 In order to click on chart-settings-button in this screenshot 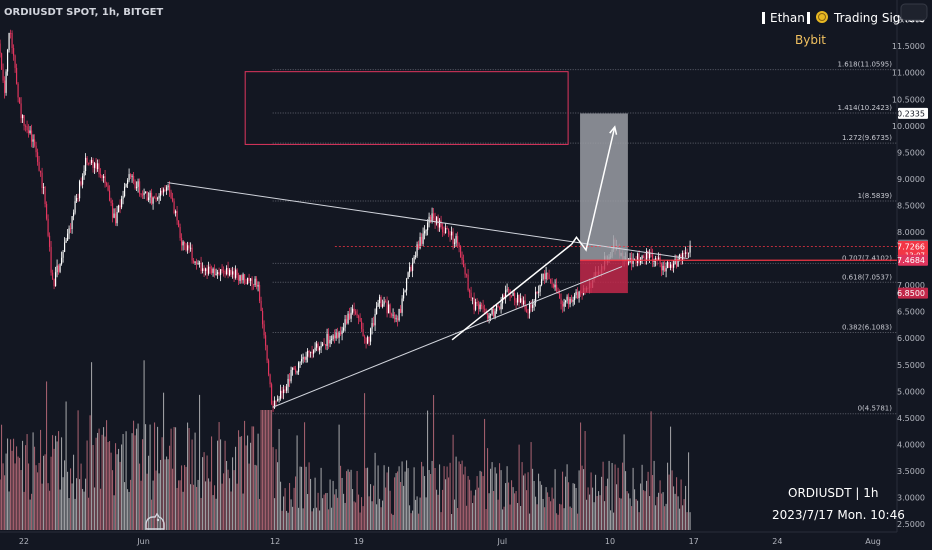, I will do `click(914, 12)`.